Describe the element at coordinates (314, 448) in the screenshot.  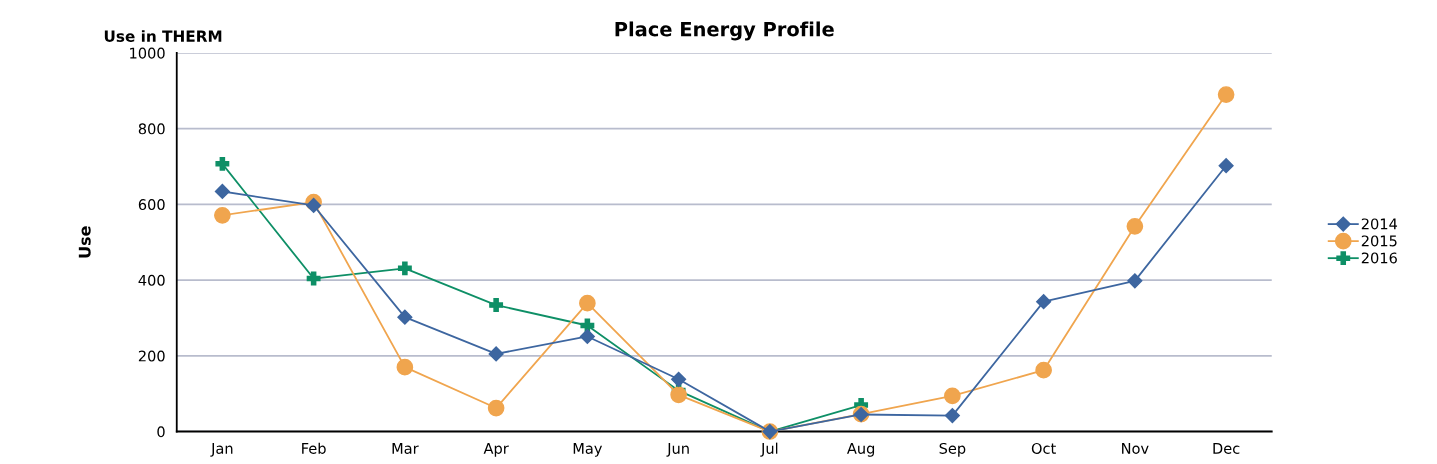
I see `x-tick-label: Feb` at that location.